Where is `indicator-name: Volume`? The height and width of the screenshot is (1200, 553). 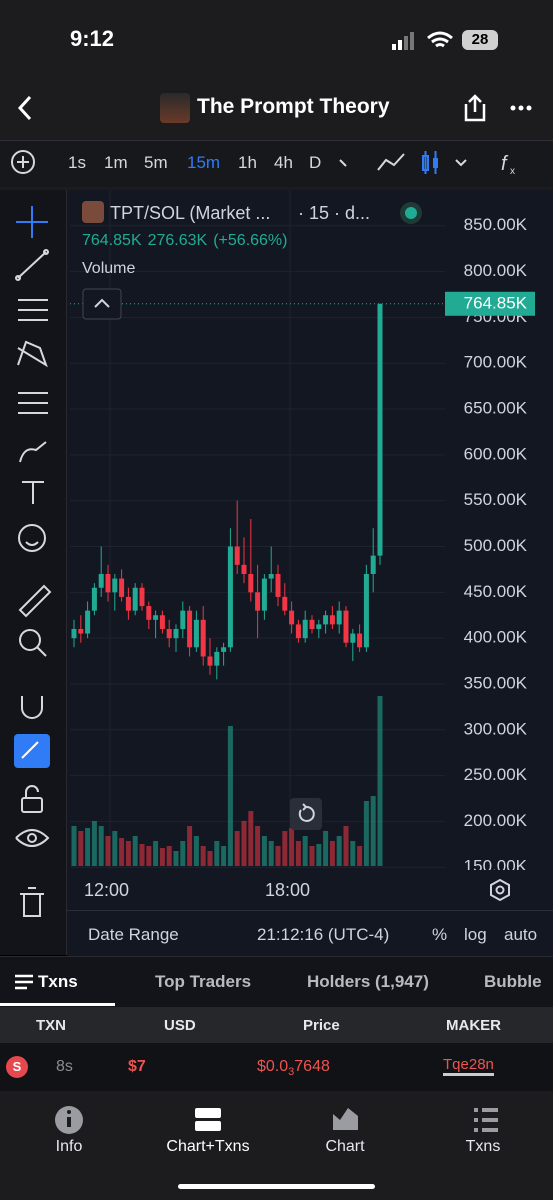 indicator-name: Volume is located at coordinates (109, 268).